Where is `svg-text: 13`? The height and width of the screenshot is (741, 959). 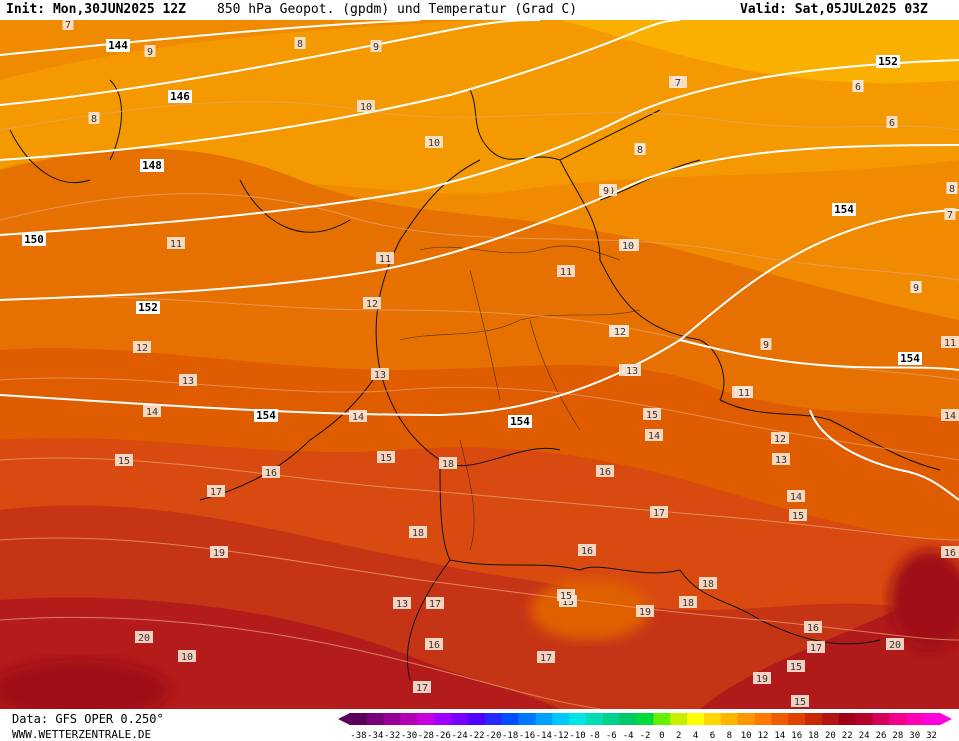
svg-text: 13 is located at coordinates (632, 371).